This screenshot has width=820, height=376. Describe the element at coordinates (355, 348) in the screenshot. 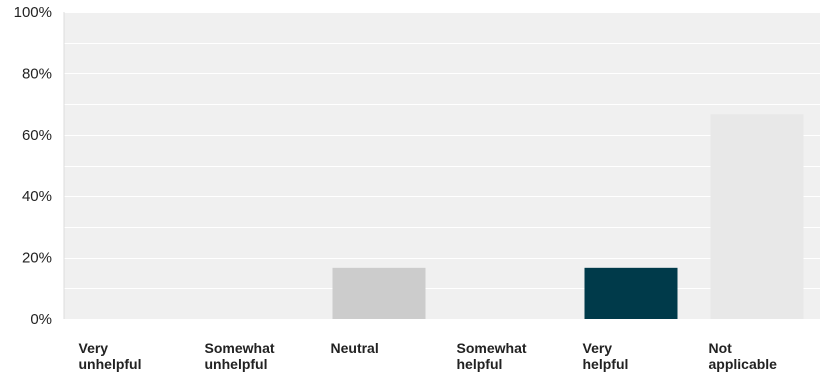

I see `x-category-label: Neutral` at that location.